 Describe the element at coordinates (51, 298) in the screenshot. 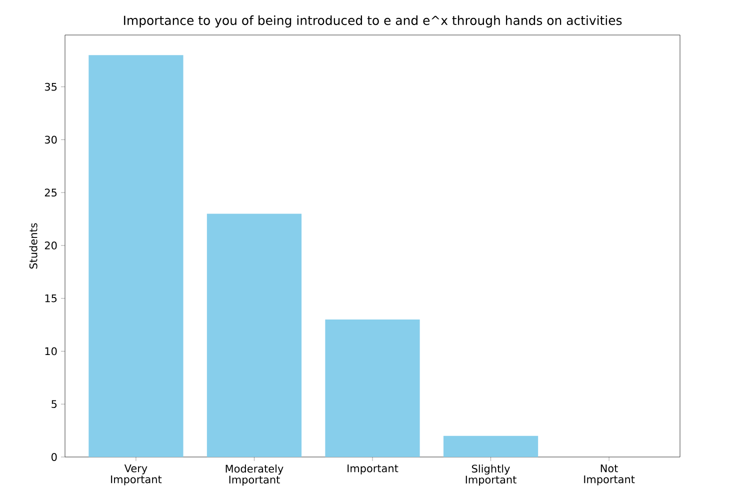

I see `y-tick-label: 15` at that location.